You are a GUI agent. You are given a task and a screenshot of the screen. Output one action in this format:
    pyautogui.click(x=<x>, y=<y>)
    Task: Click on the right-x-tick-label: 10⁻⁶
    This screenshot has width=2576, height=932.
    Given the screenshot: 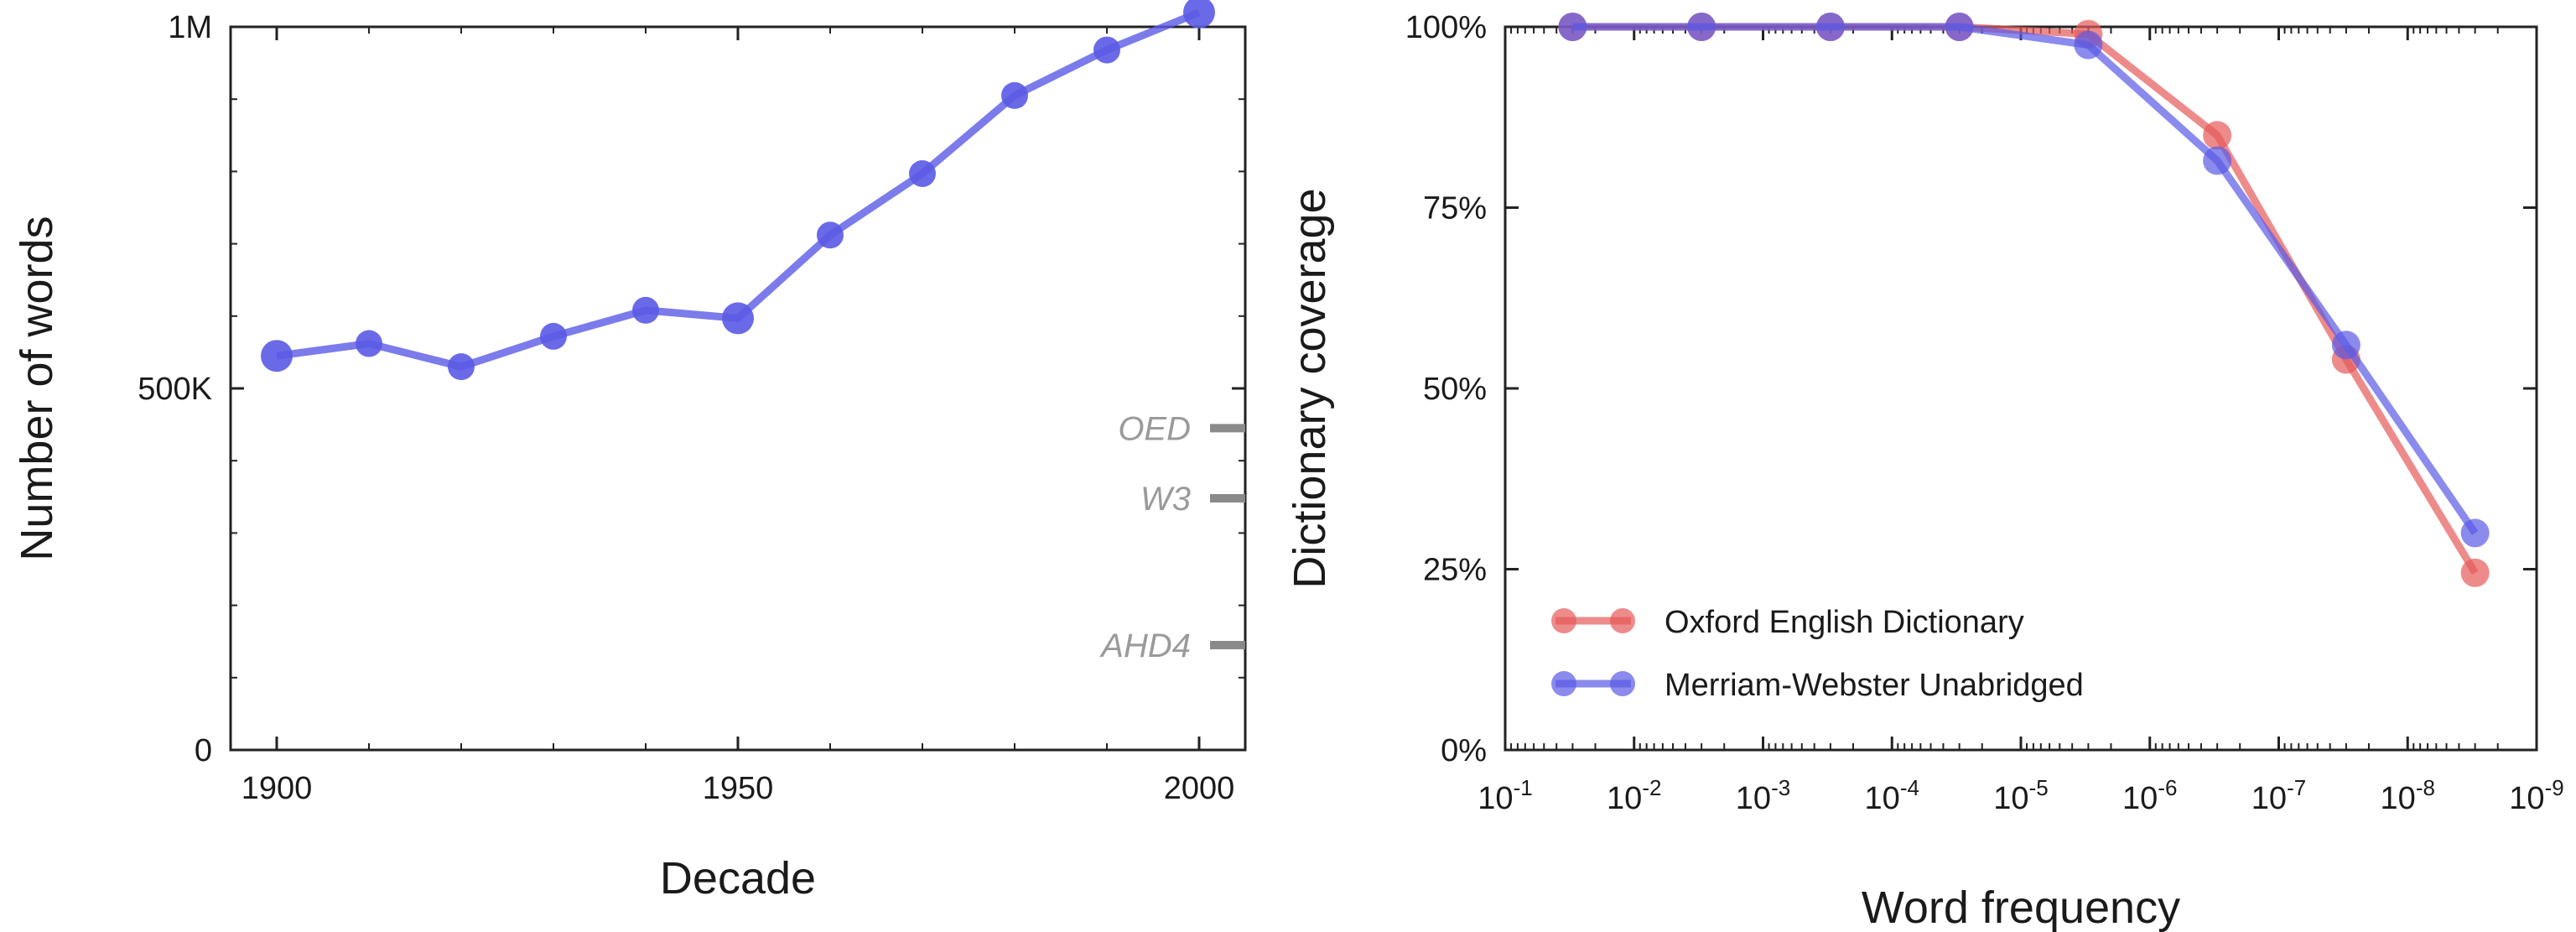 What is the action you would take?
    pyautogui.click(x=2149, y=795)
    